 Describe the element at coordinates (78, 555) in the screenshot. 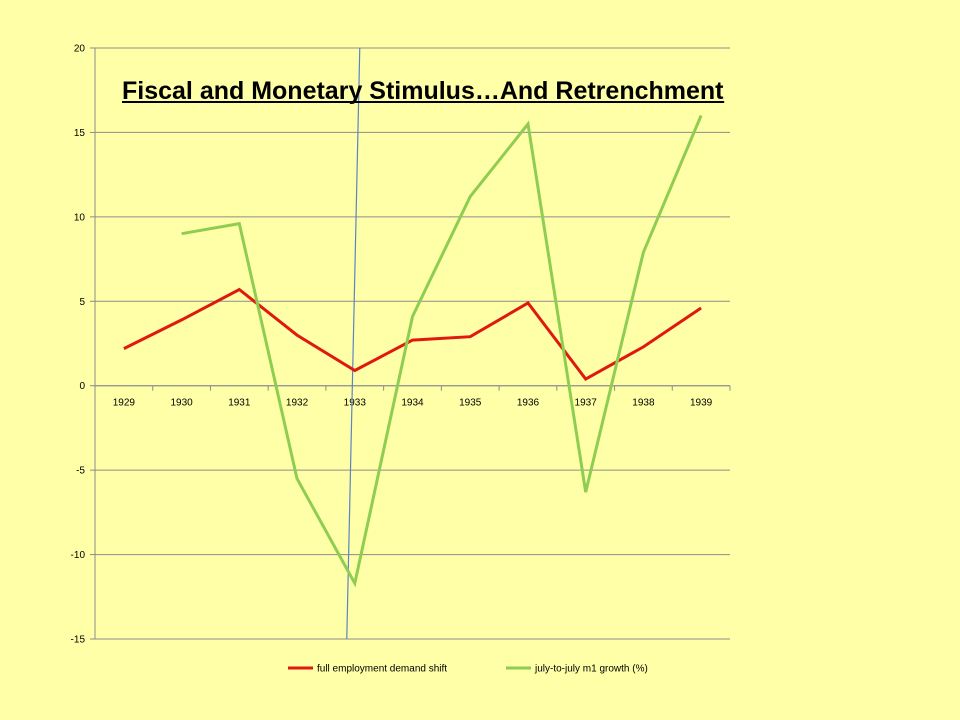

I see `y-tick-label: -10` at that location.